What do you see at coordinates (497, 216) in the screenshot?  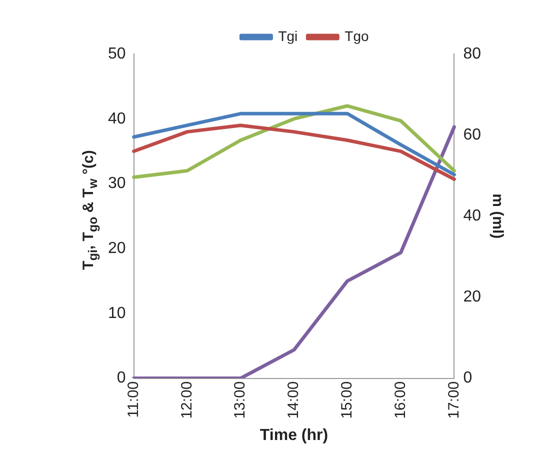 I see `y2-axis-title: m (ml)` at bounding box center [497, 216].